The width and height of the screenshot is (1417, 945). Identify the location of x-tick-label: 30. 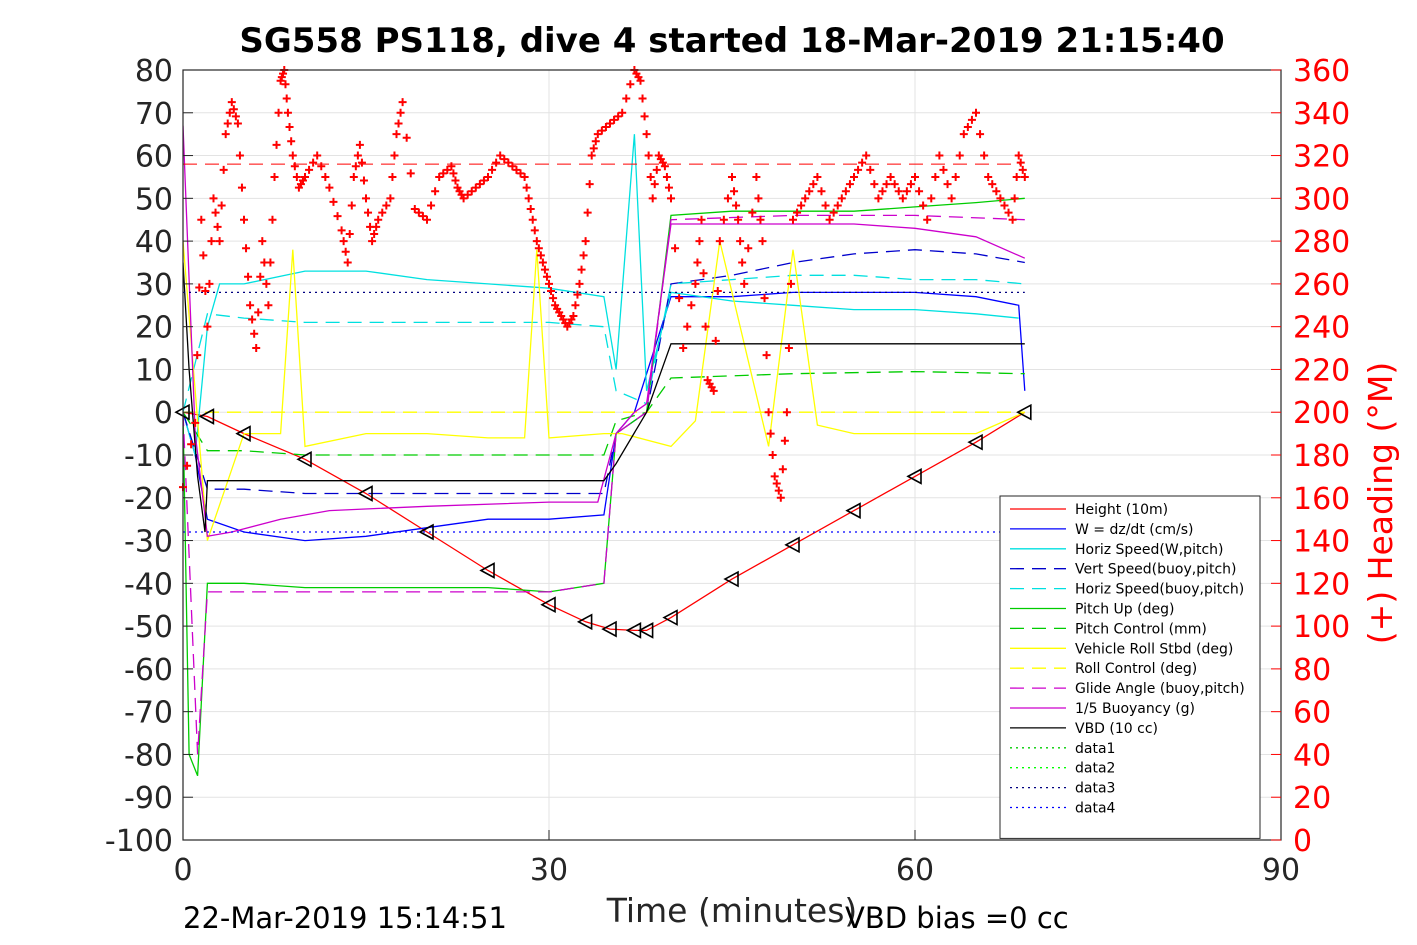
(549, 870).